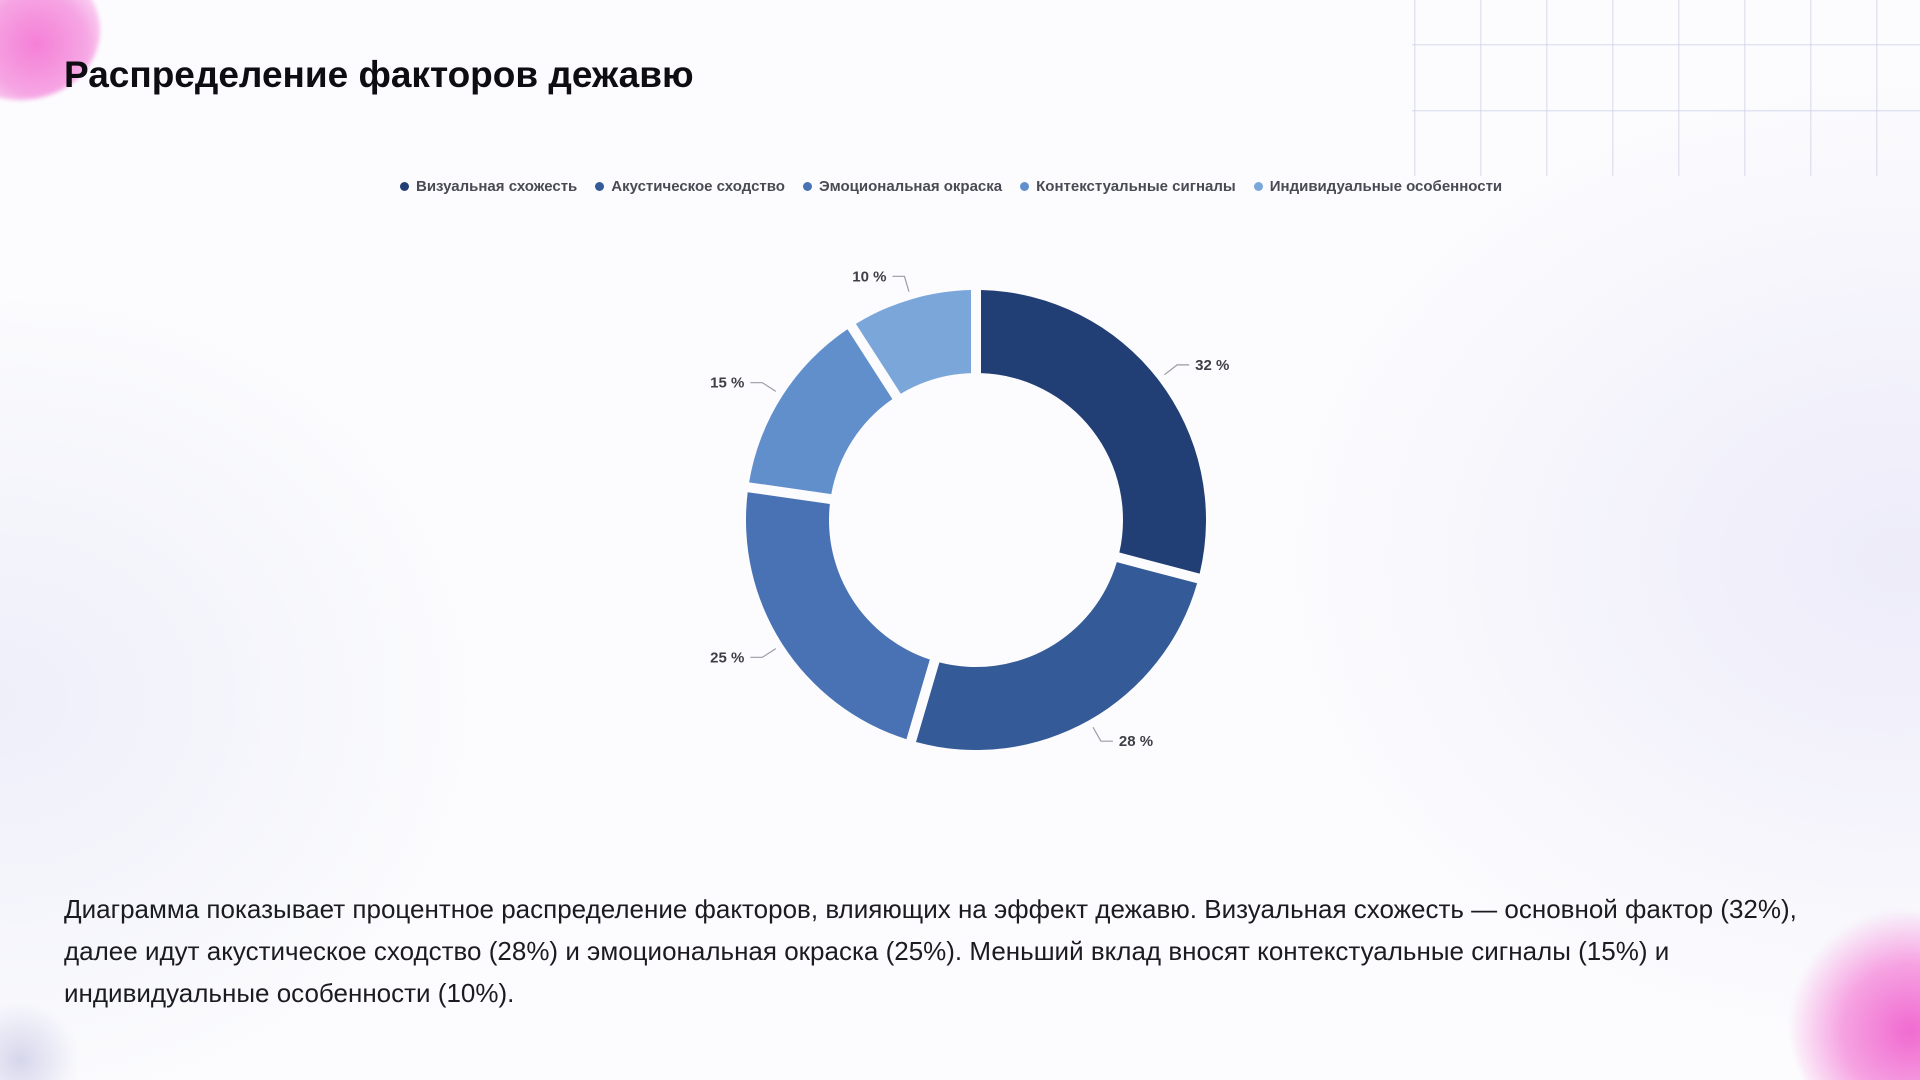 This screenshot has height=1080, width=1920. What do you see at coordinates (1386, 186) in the screenshot?
I see `legend-label: Индивидуальные особенности` at bounding box center [1386, 186].